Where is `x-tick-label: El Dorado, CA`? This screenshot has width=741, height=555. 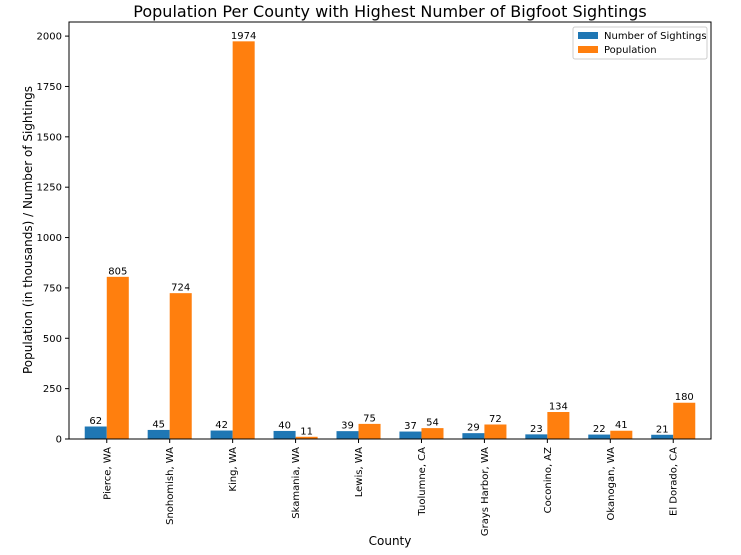 x-tick-label: El Dorado, CA is located at coordinates (674, 481).